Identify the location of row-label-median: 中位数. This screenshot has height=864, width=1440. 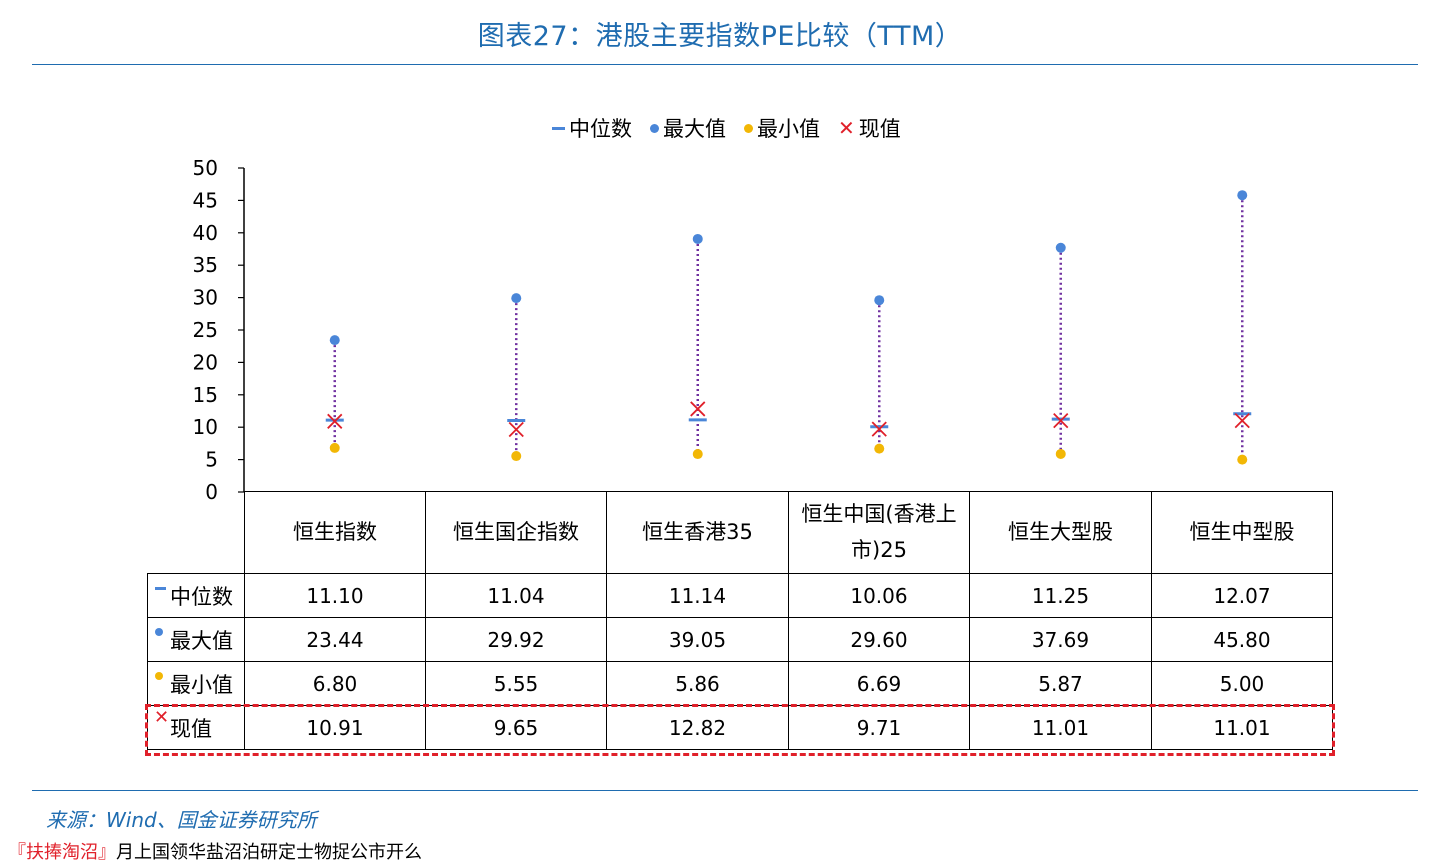
(196, 595).